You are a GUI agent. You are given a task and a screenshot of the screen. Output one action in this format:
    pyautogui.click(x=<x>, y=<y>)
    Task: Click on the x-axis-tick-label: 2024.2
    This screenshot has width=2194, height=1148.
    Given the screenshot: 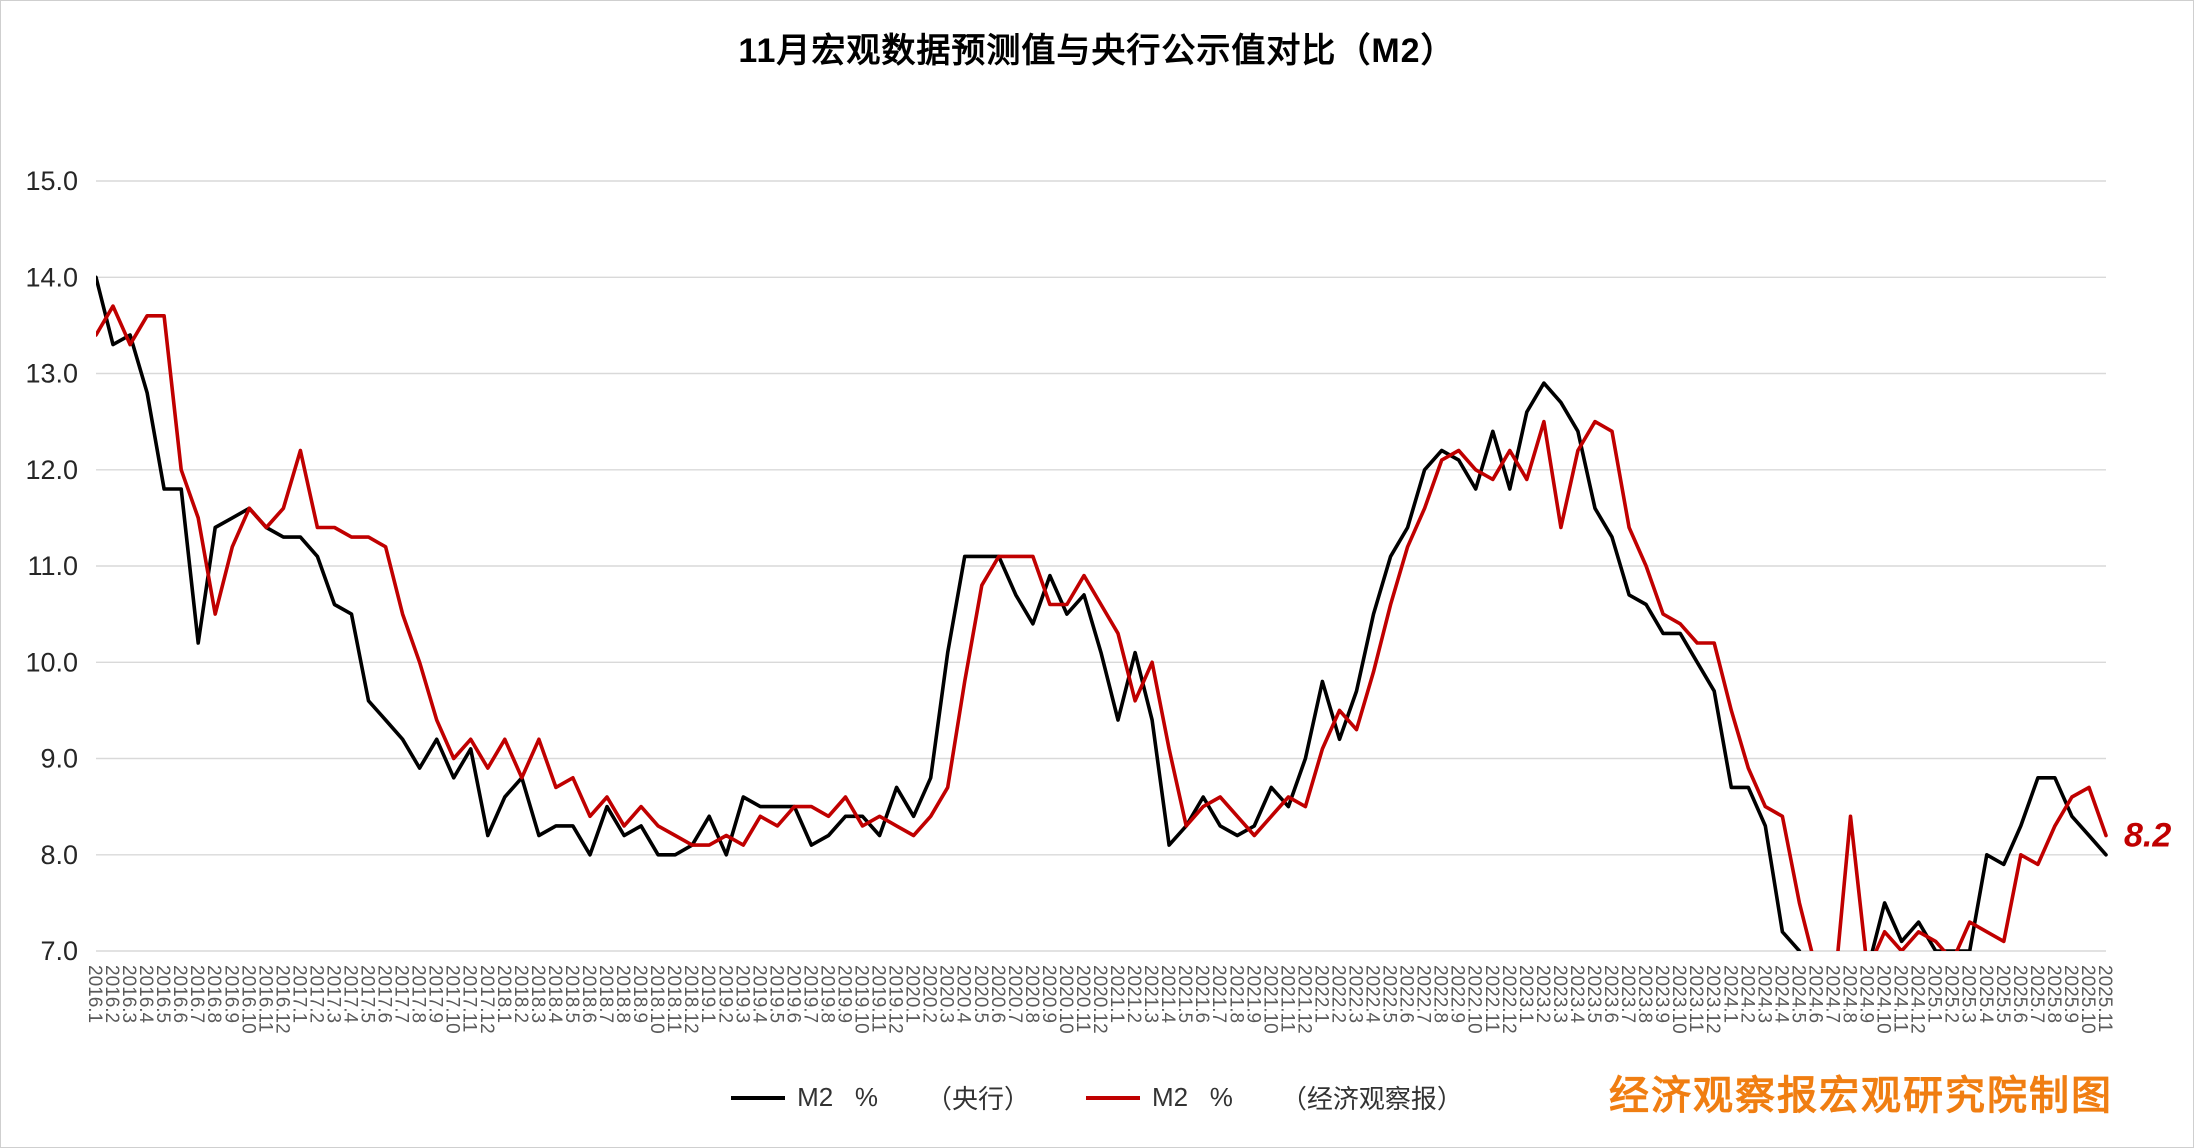 What is the action you would take?
    pyautogui.click(x=1746, y=994)
    